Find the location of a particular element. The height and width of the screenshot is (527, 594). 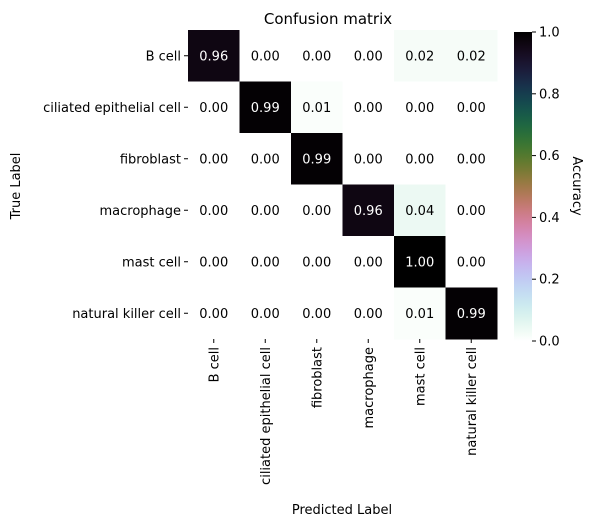

colorbar-tick-label: 0.2 is located at coordinates (549, 280).